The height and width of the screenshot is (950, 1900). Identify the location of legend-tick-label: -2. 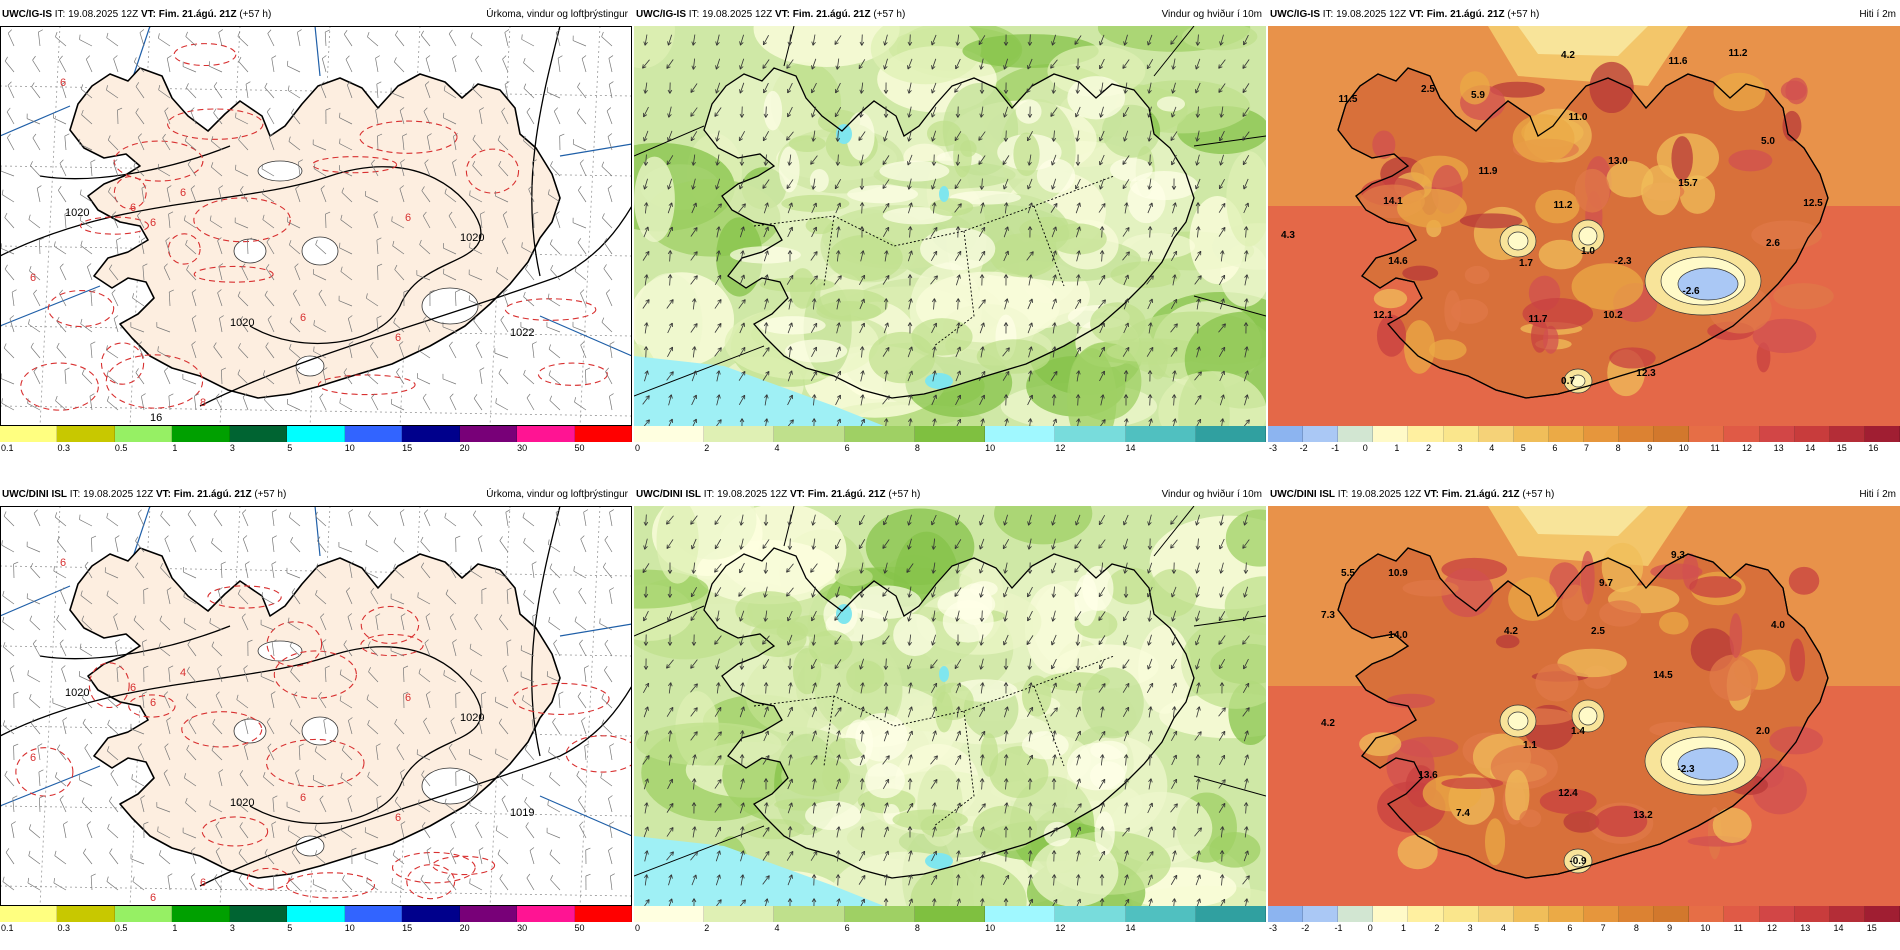
(1305, 928).